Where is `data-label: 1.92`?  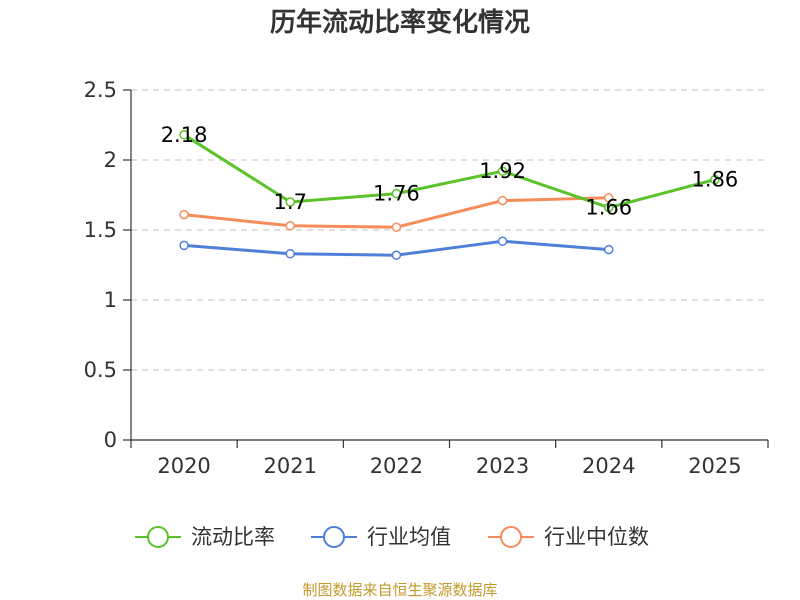 data-label: 1.92 is located at coordinates (502, 171).